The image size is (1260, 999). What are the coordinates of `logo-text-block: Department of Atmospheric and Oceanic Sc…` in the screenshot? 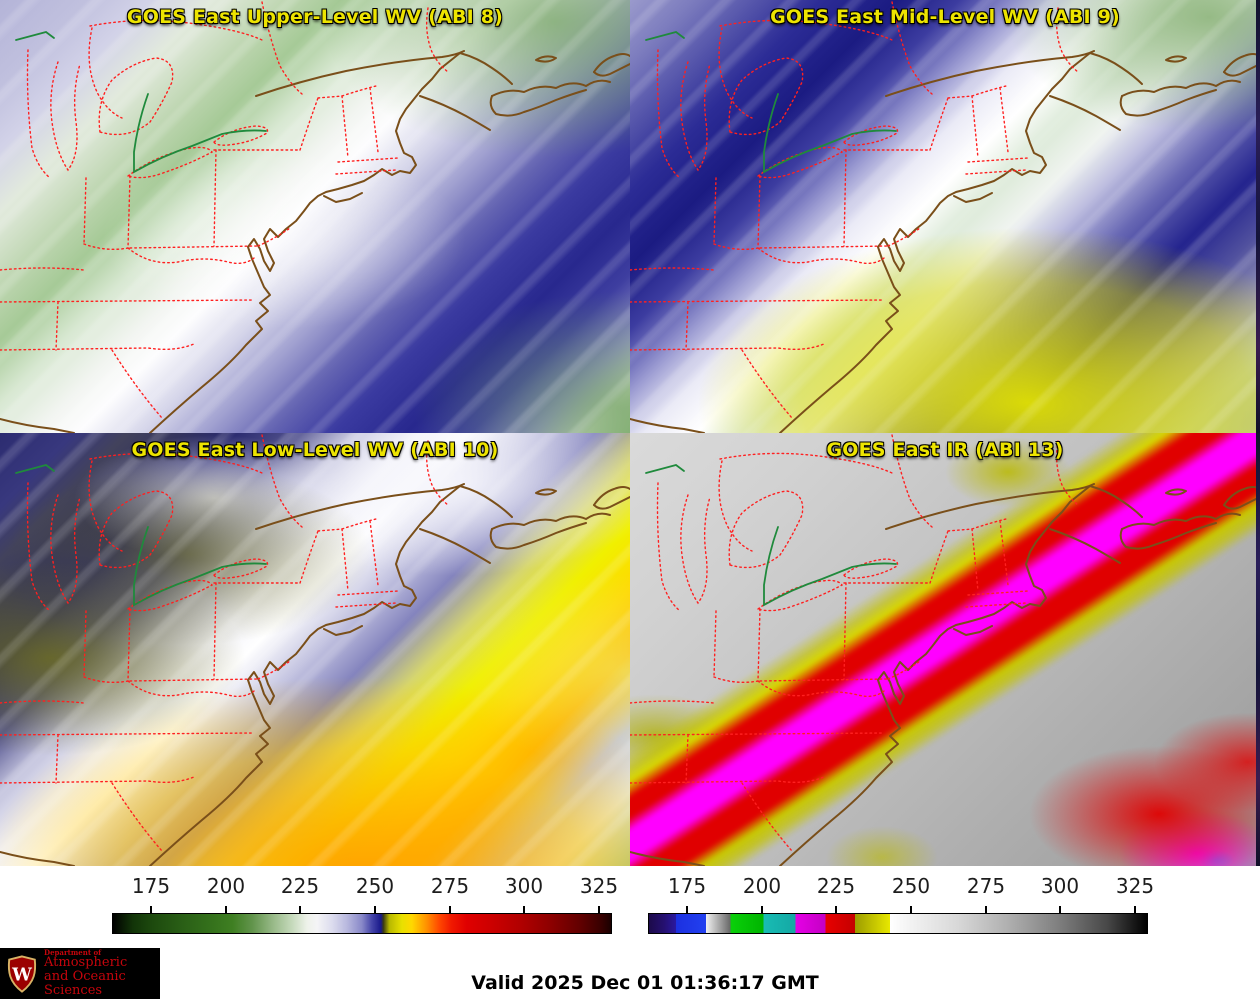 It's located at (102, 974).